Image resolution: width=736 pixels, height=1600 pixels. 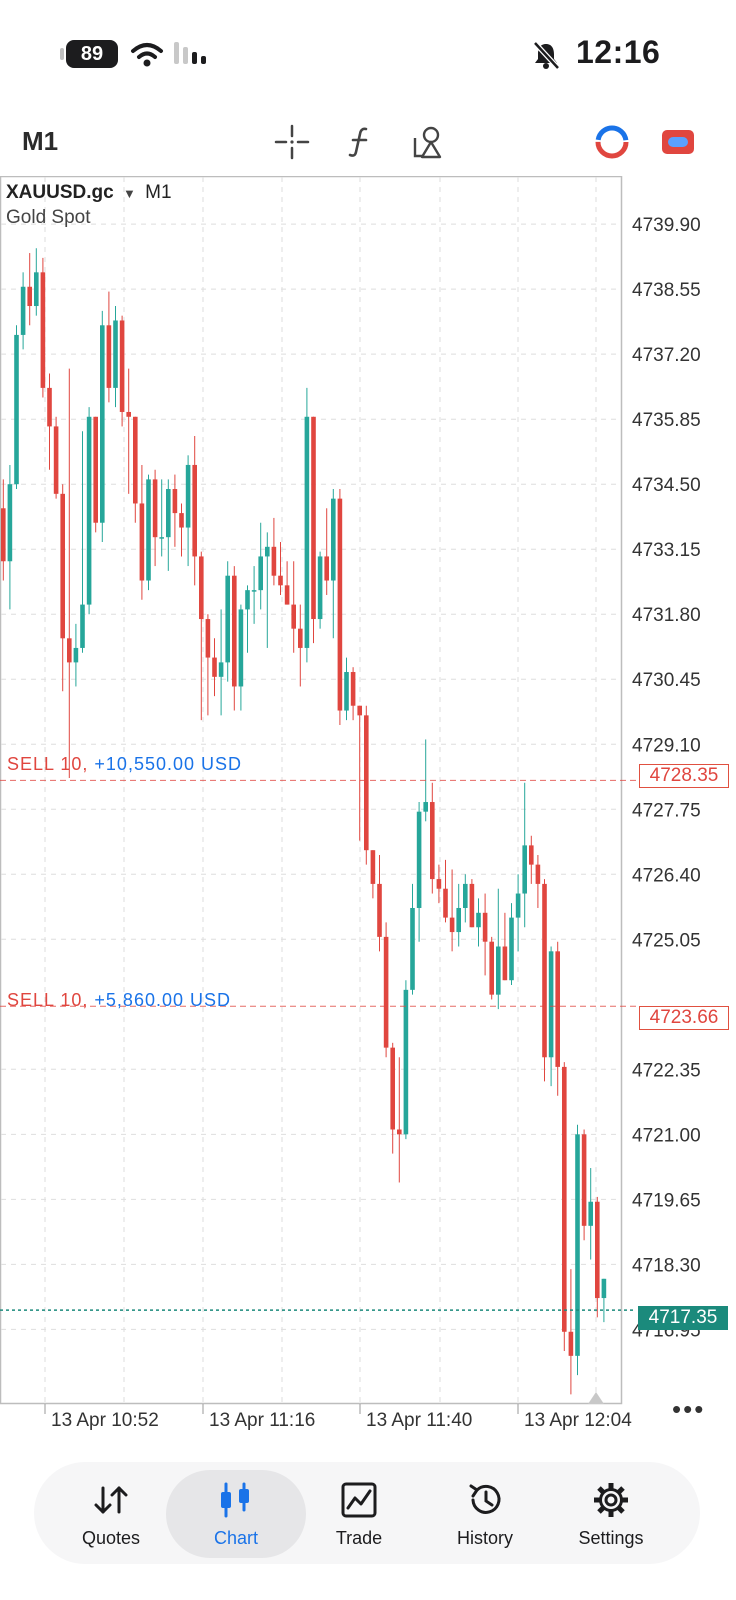 What do you see at coordinates (684, 1018) in the screenshot?
I see `position-price-badge: 4723.66` at bounding box center [684, 1018].